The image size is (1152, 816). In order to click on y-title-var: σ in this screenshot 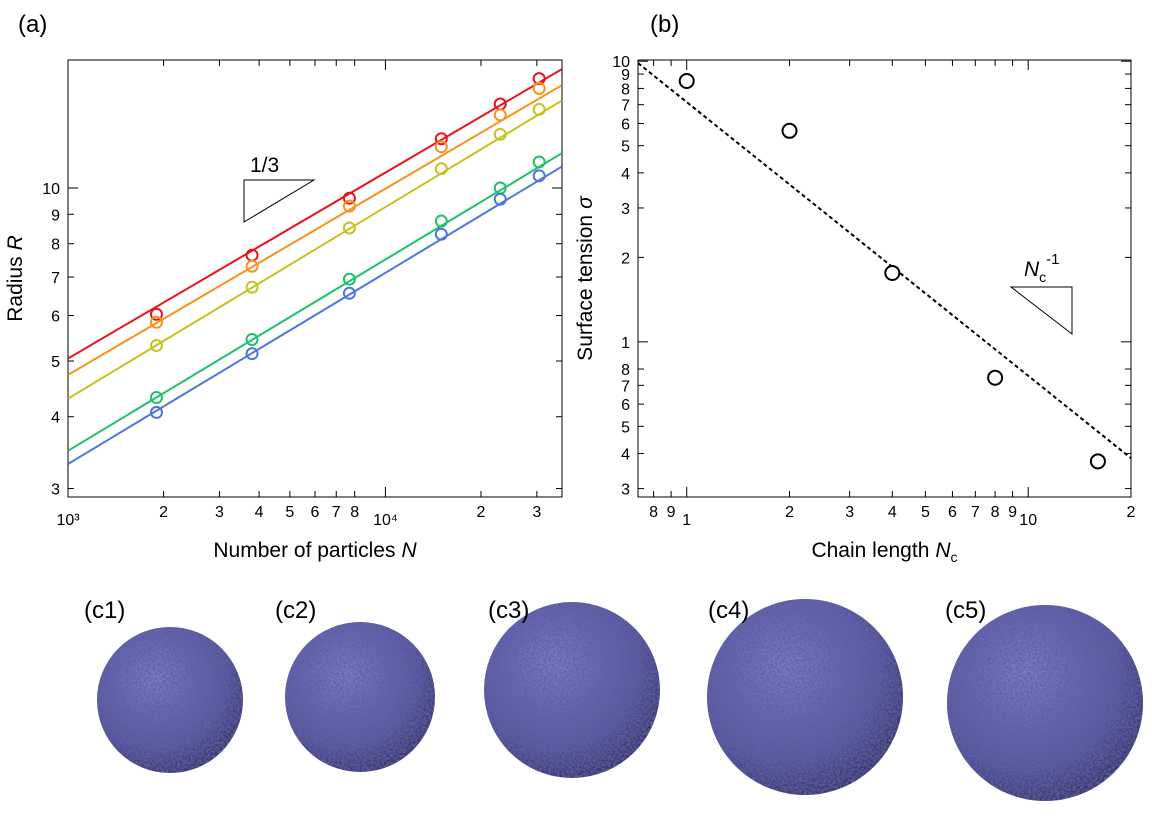, I will do `click(585, 202)`.